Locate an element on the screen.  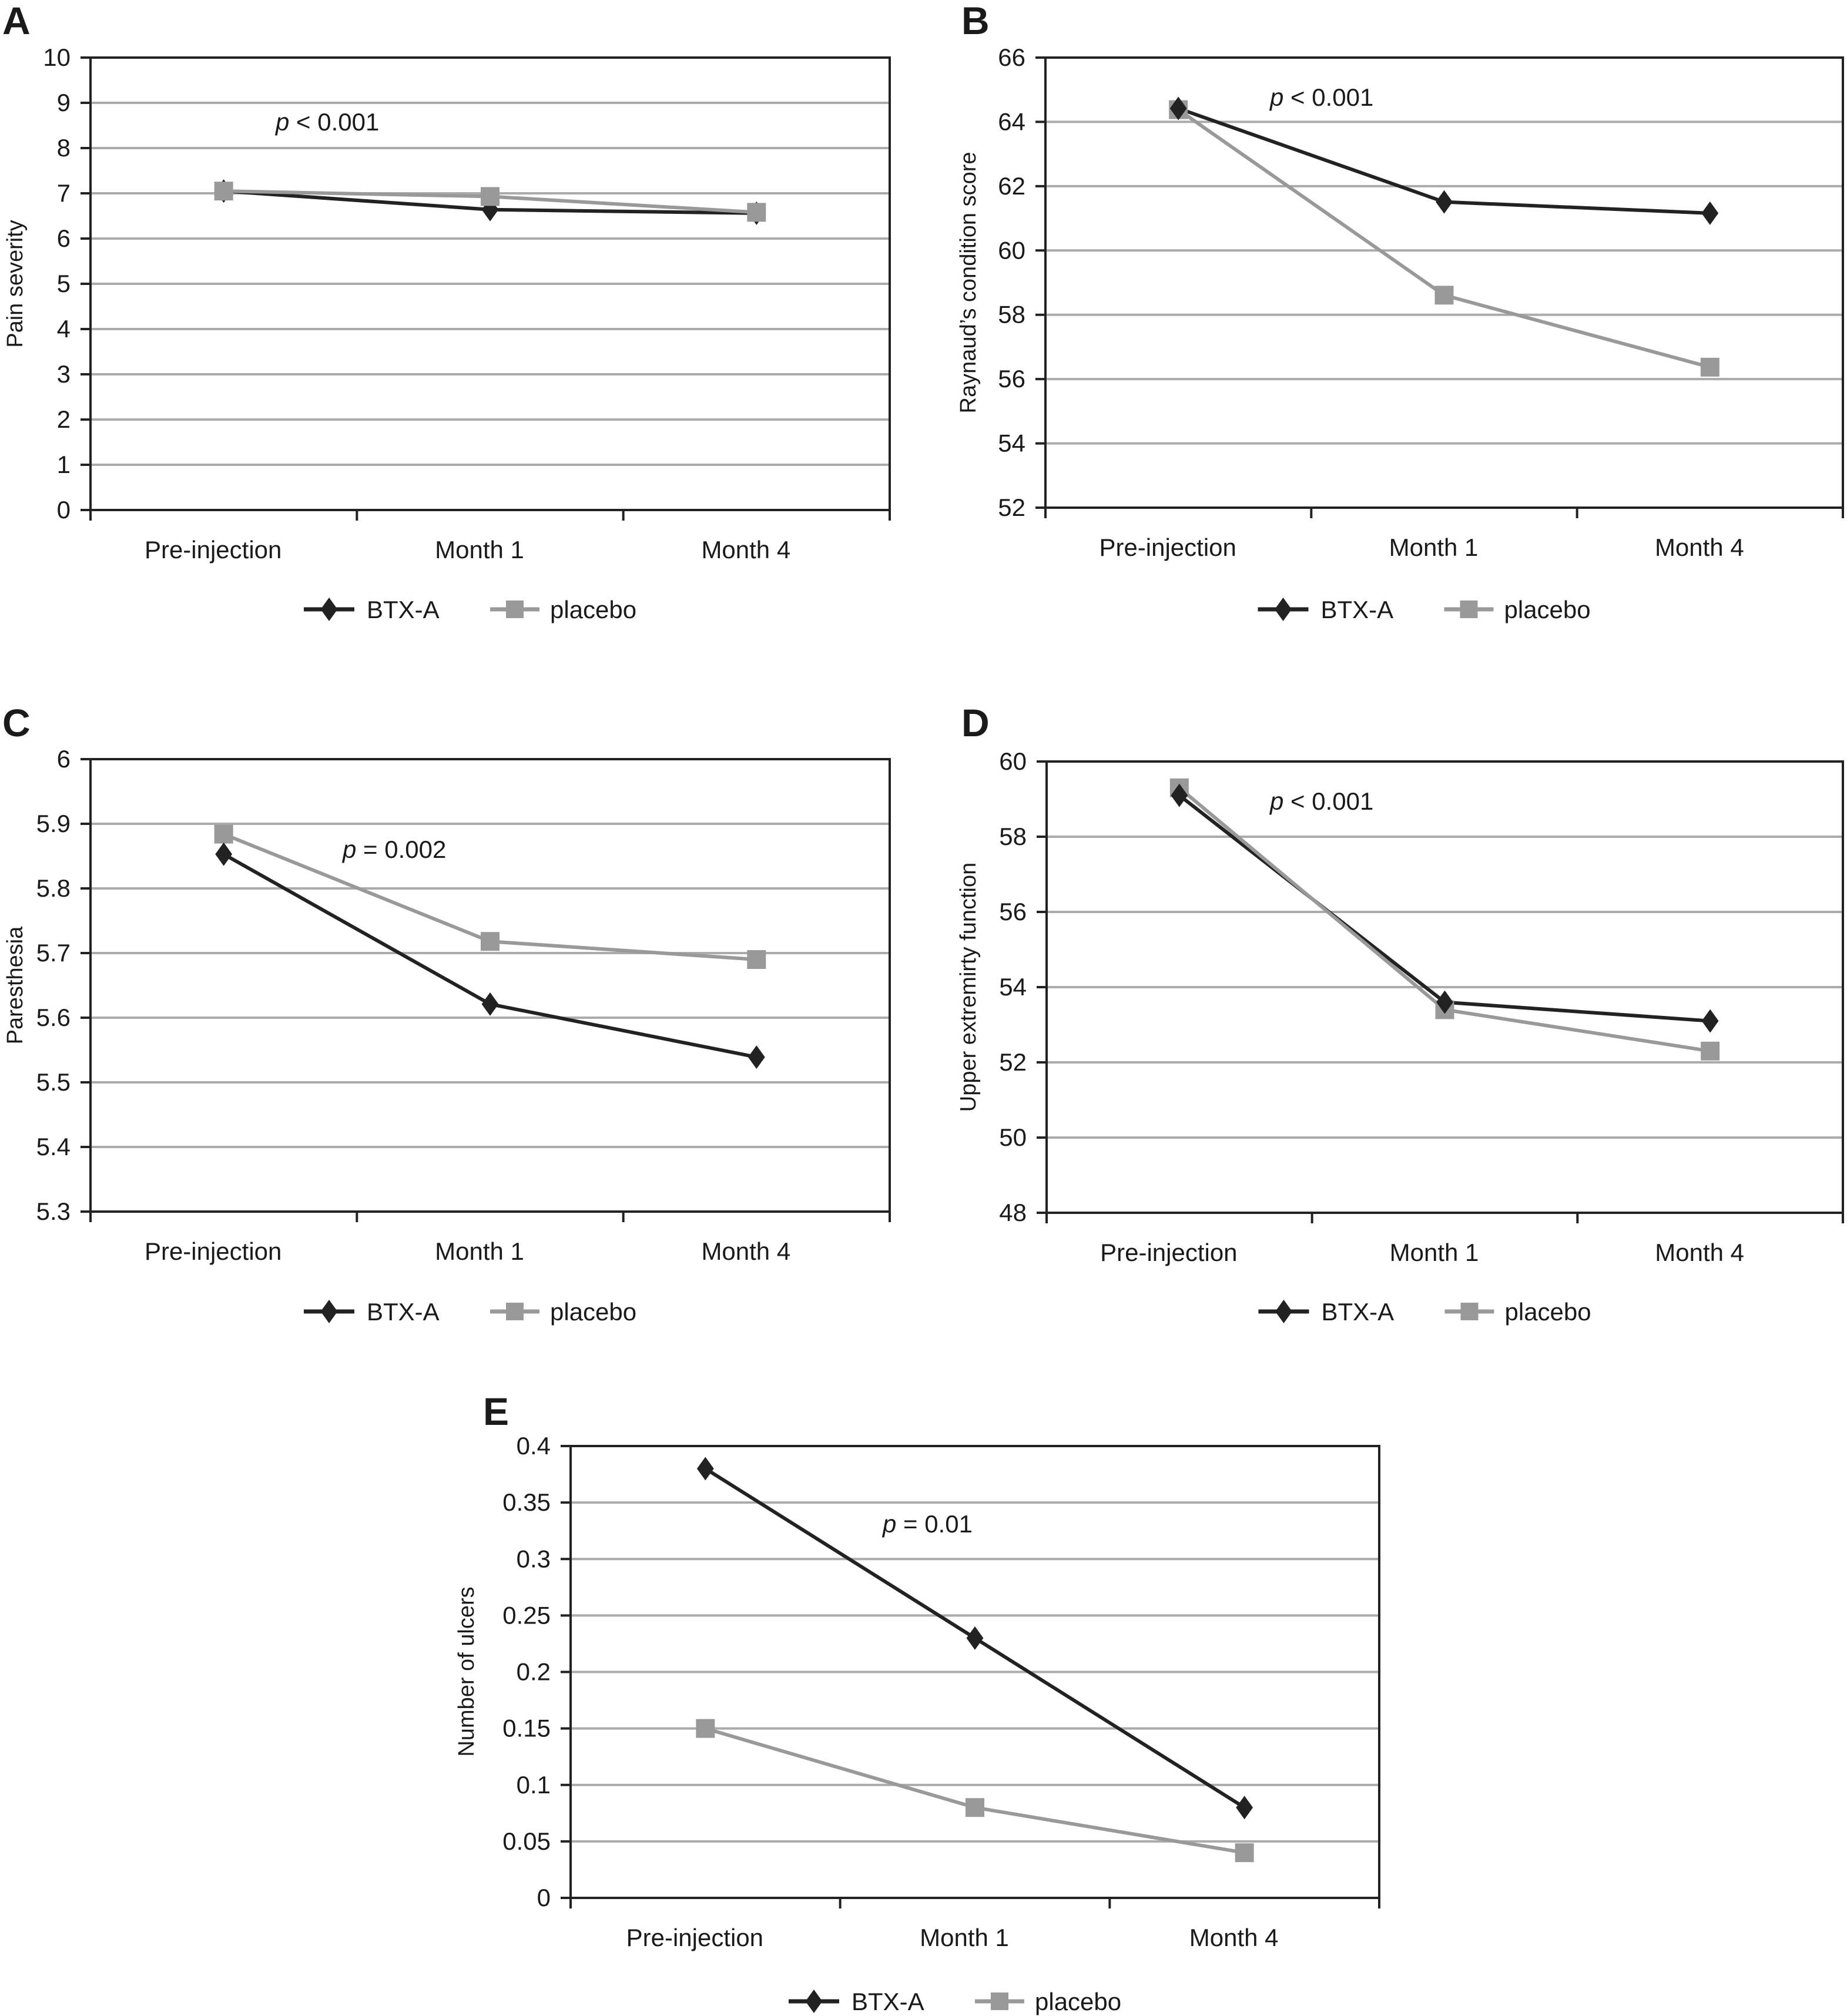
y-tick-label: 5.9 is located at coordinates (53, 823).